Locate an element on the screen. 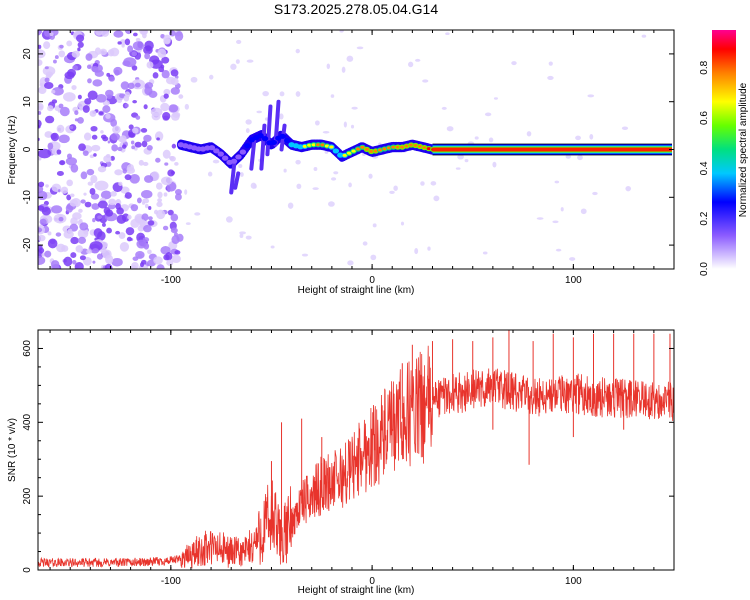 Image resolution: width=750 pixels, height=600 pixels. colorbar-tick-label: 0.6 is located at coordinates (704, 118).